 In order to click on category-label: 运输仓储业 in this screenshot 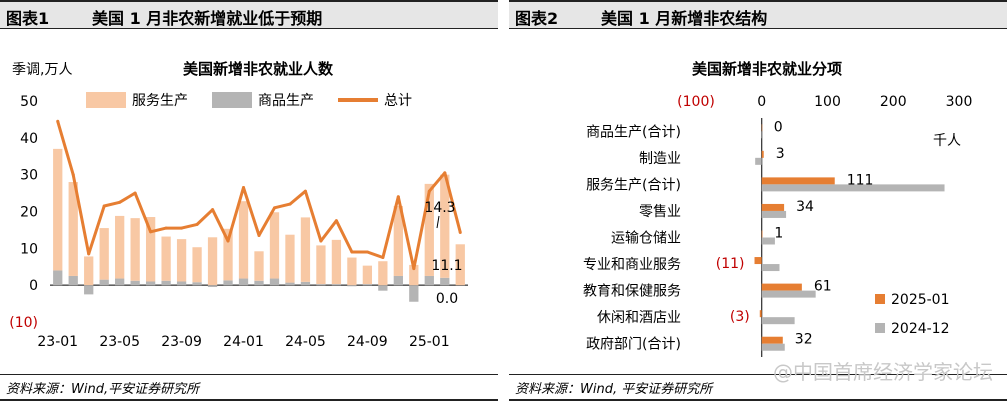, I will do `click(646, 239)`.